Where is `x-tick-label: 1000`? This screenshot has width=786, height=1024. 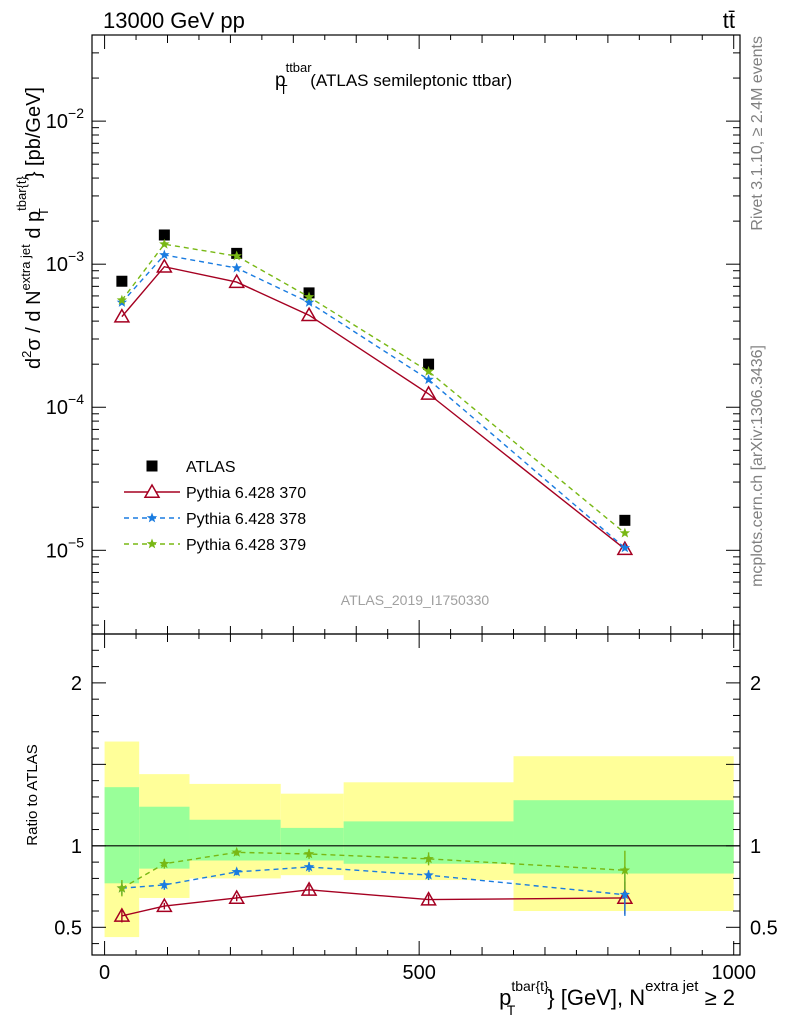 x-tick-label: 1000 is located at coordinates (733, 973).